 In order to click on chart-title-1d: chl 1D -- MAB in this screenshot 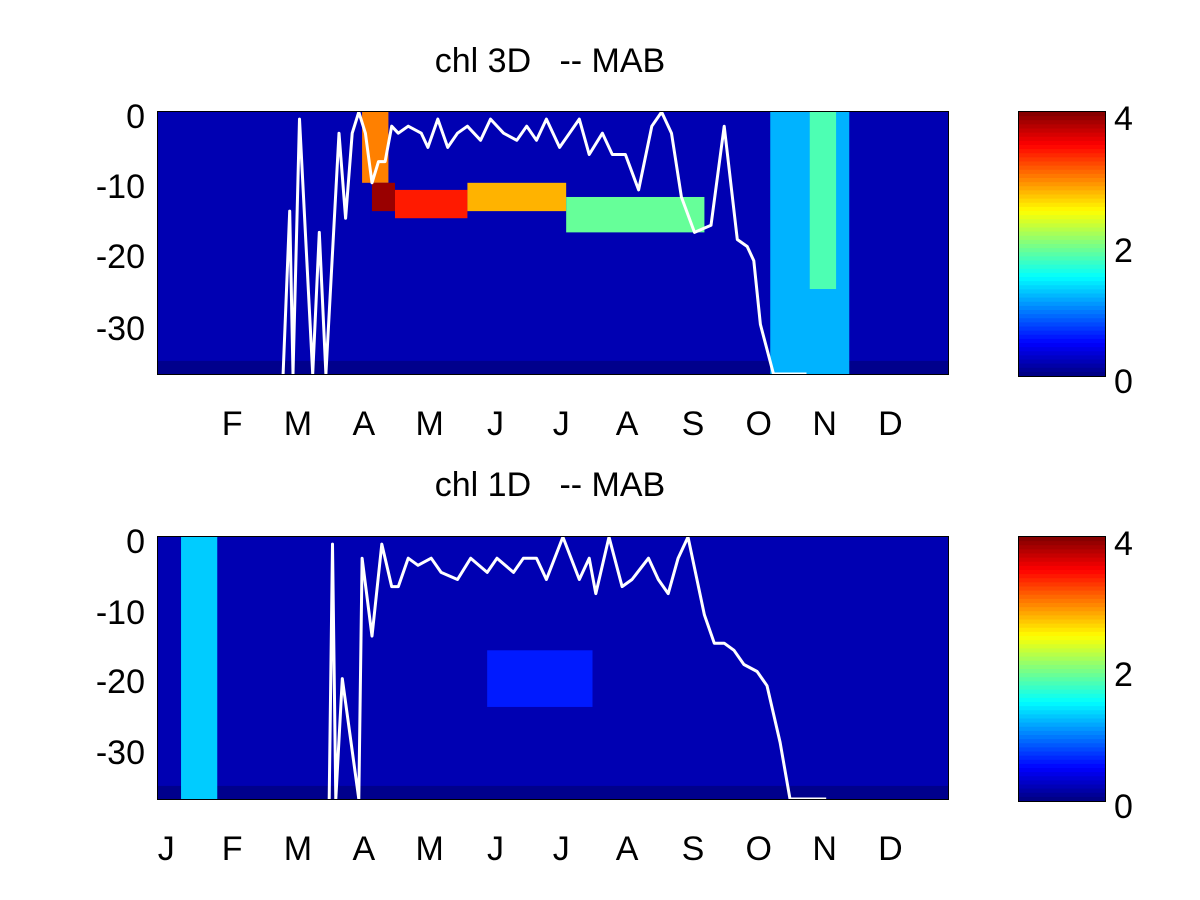, I will do `click(550, 485)`.